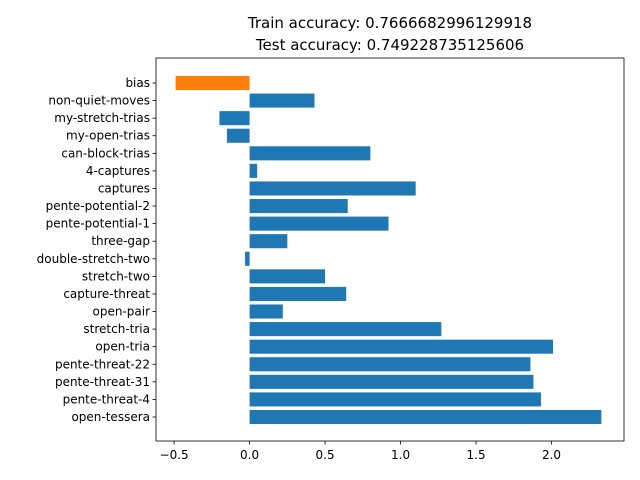 The width and height of the screenshot is (640, 480). I want to click on y-tick-label-my-open-trias: my-open-trias, so click(108, 136).